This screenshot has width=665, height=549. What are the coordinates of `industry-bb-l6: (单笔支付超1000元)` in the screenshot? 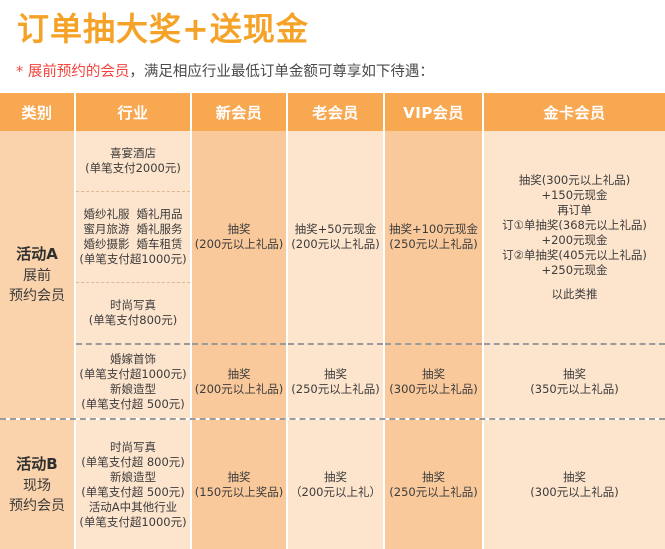 It's located at (133, 521).